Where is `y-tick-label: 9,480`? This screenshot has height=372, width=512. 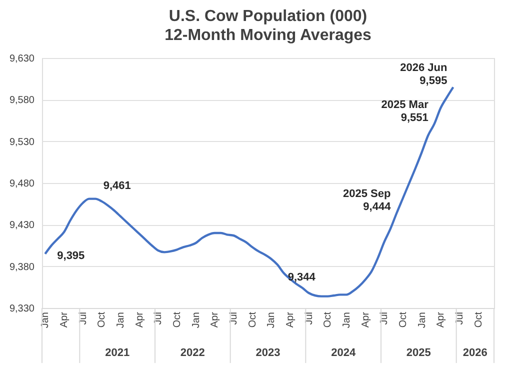 y-tick-label: 9,480 is located at coordinates (22, 184).